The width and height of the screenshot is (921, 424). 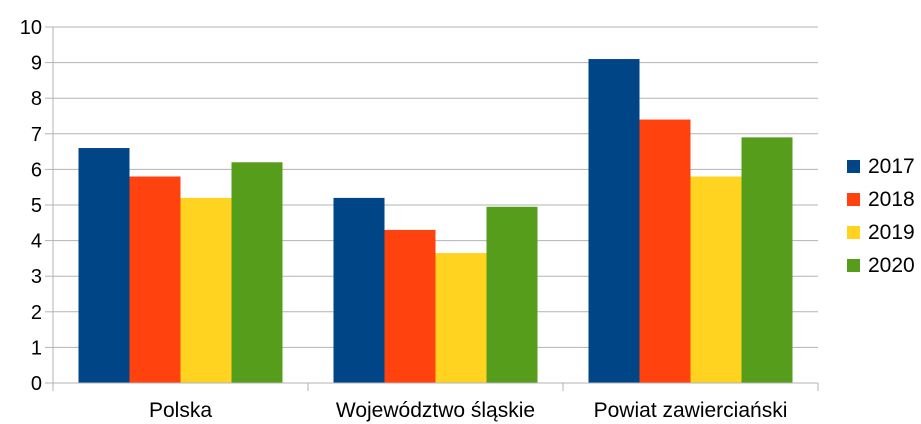 What do you see at coordinates (36, 313) in the screenshot?
I see `y-tick-label: 2` at bounding box center [36, 313].